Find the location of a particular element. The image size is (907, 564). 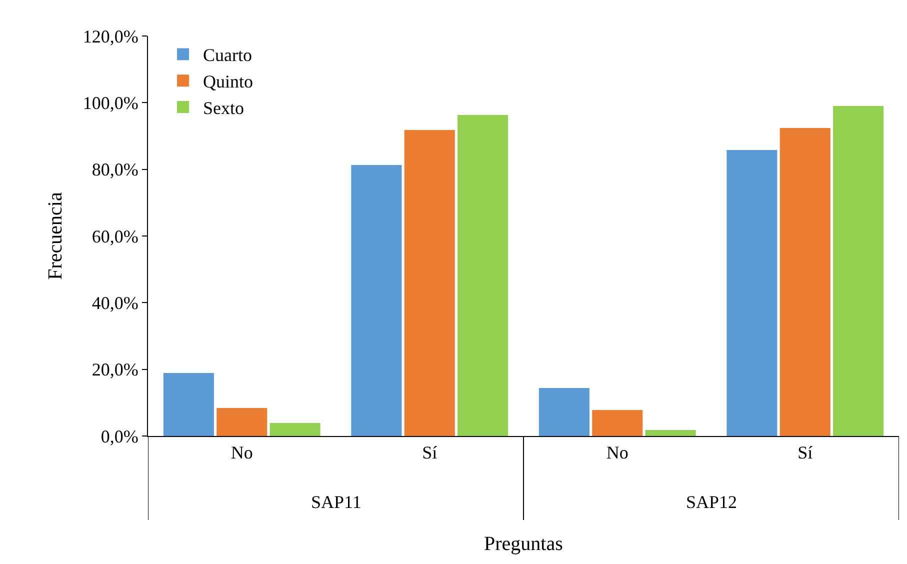

y-tick-label: 60,0% is located at coordinates (115, 236).